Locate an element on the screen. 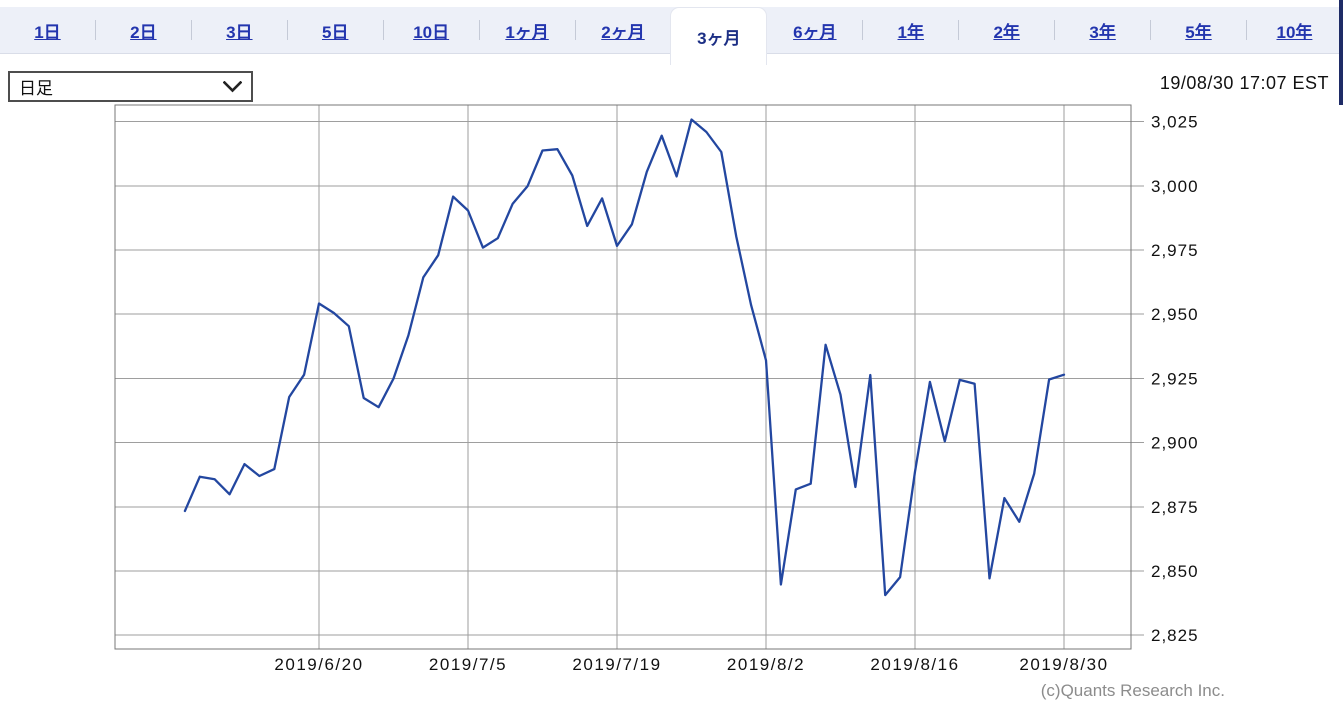  x-tick-label: 2019/8/16 is located at coordinates (914, 664).